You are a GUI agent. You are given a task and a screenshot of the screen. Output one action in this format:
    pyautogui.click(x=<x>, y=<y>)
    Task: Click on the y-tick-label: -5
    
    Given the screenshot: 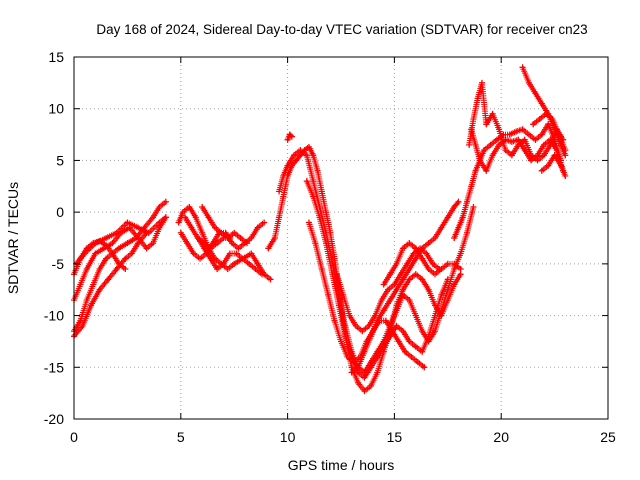 What is the action you would take?
    pyautogui.click(x=58, y=264)
    